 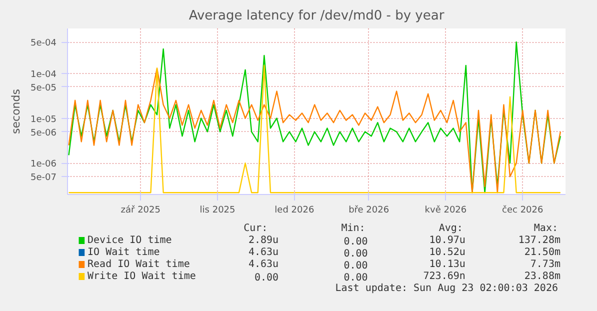 What do you see at coordinates (43, 133) in the screenshot?
I see `y-tick-label: 5e-06` at bounding box center [43, 133].